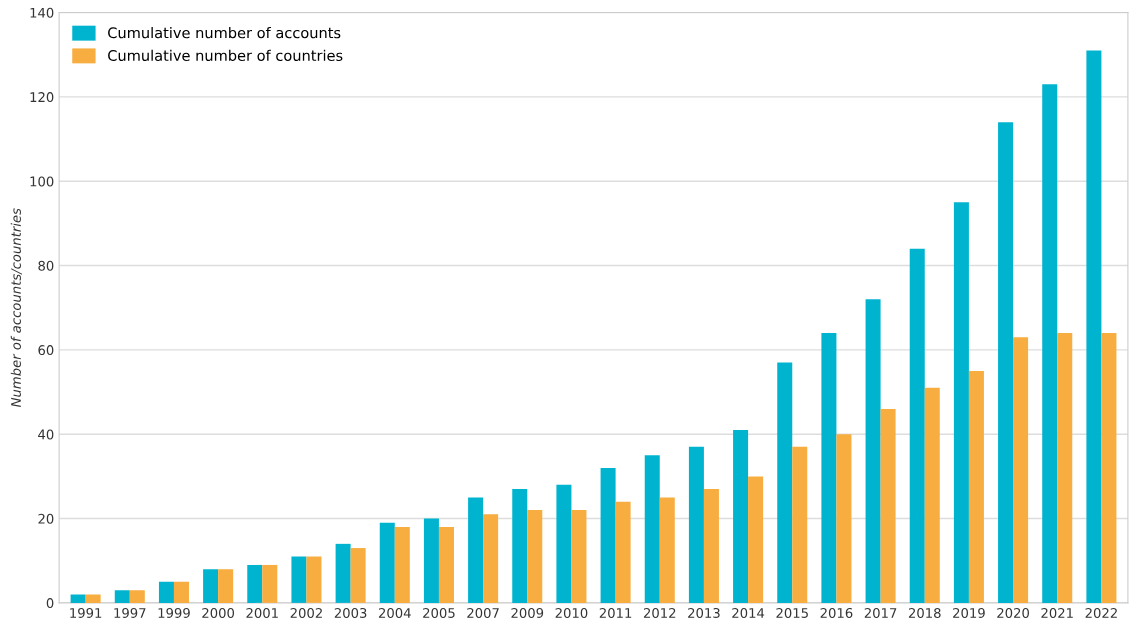  What do you see at coordinates (42, 12) in the screenshot?
I see `y-tick-label: 140` at bounding box center [42, 12].